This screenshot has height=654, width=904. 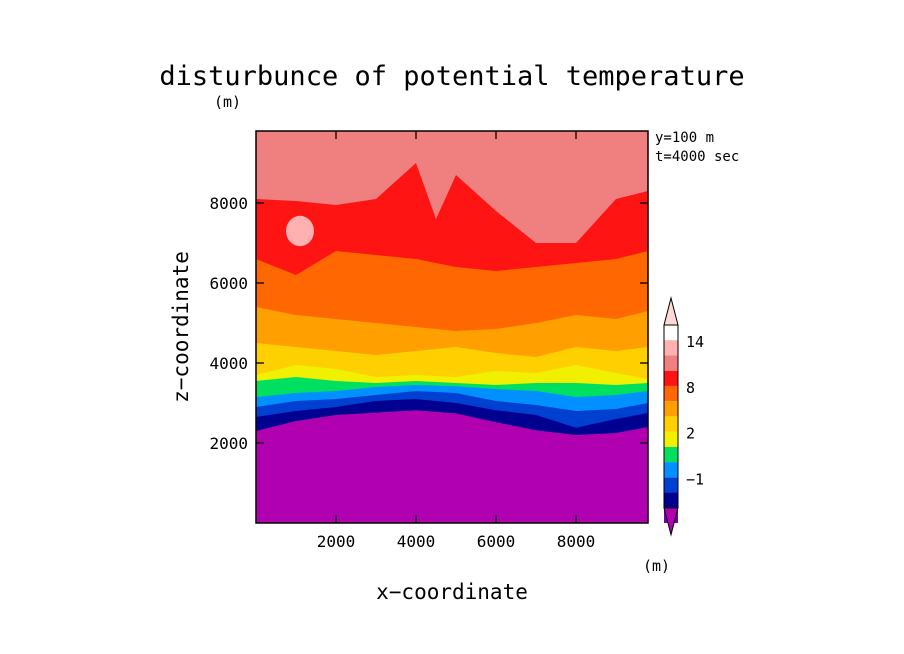 What do you see at coordinates (684, 138) in the screenshot?
I see `info-y-position: y=100 m` at bounding box center [684, 138].